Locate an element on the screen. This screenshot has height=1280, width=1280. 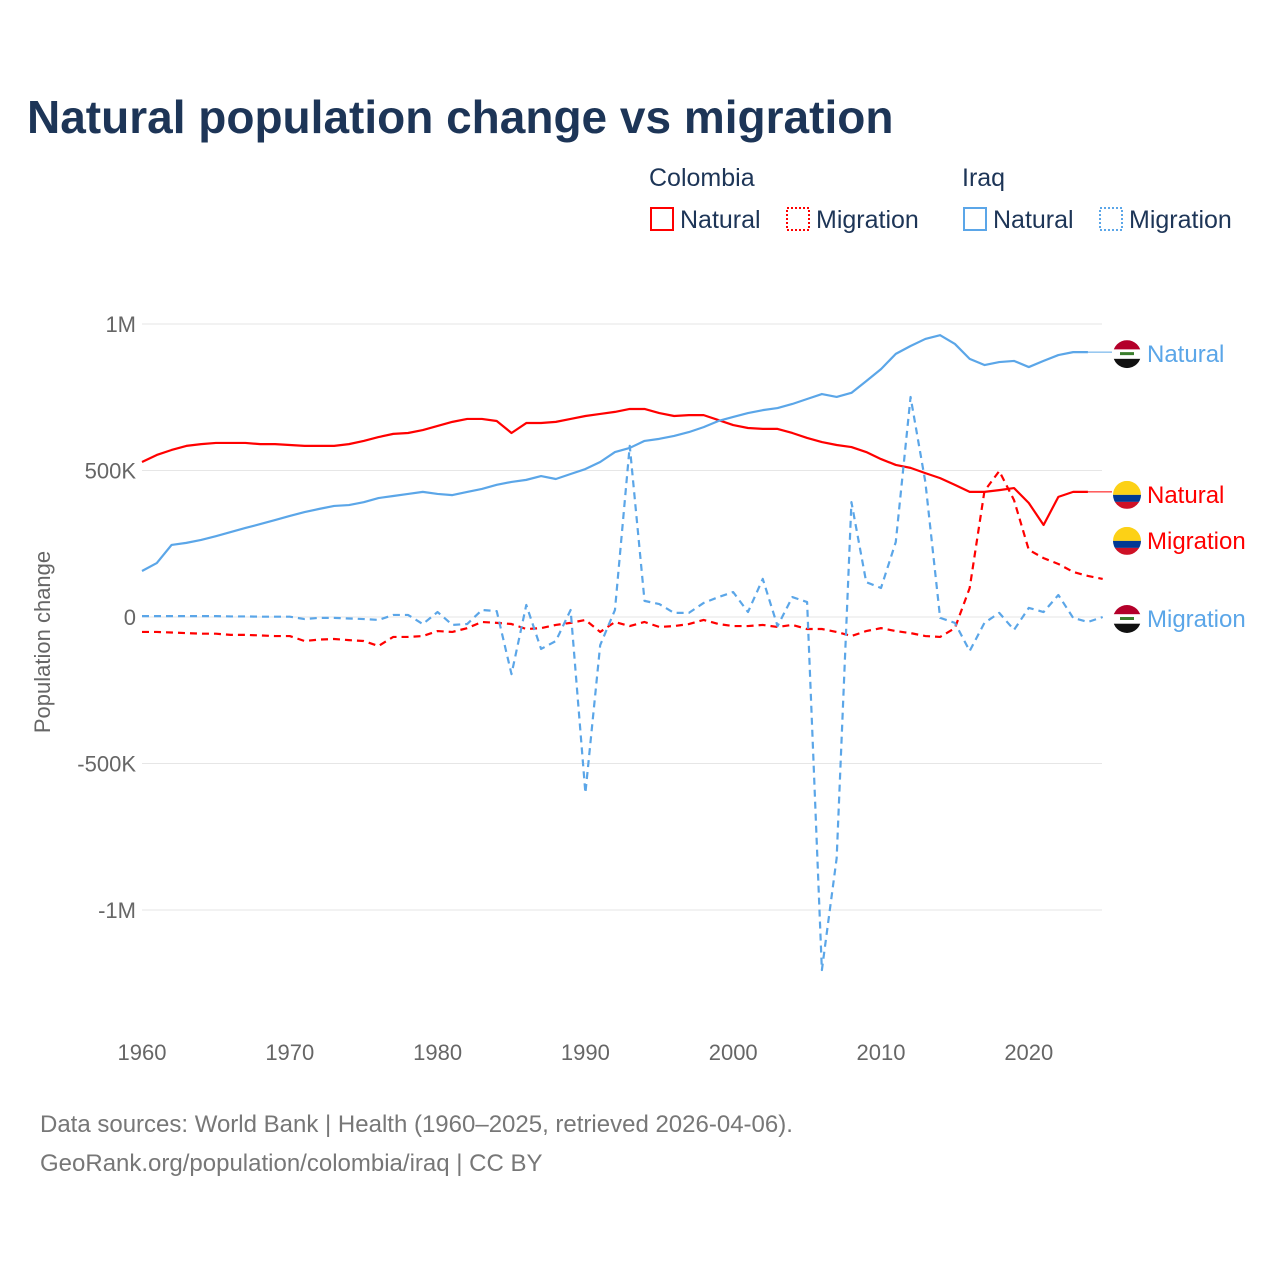
legend-iraq-migration: Migration is located at coordinates (1165, 220).